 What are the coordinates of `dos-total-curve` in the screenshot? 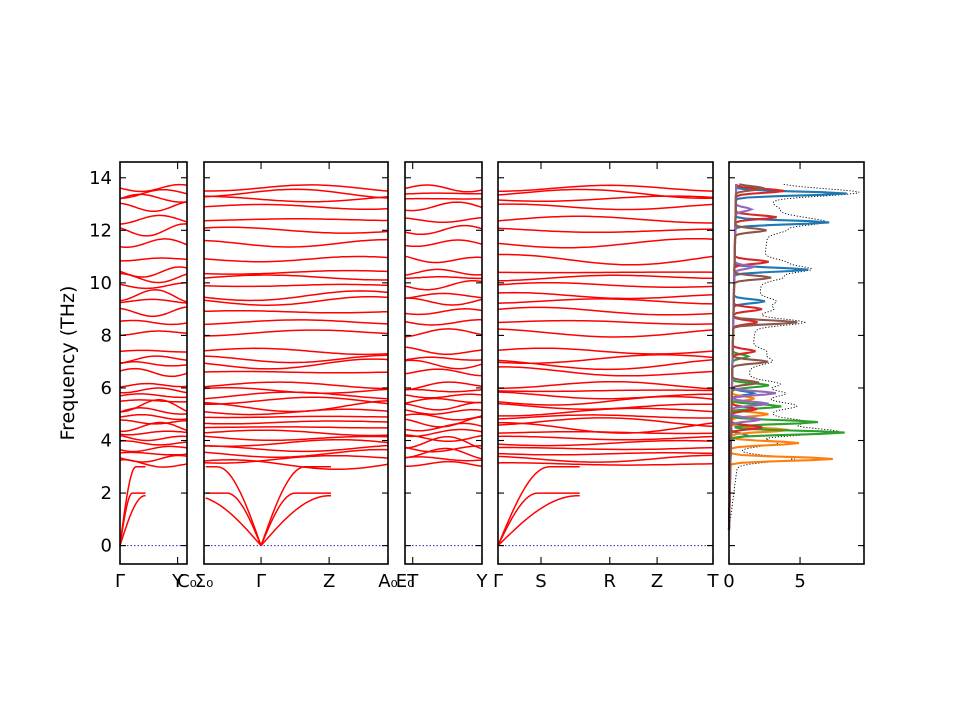 It's located at (794, 356).